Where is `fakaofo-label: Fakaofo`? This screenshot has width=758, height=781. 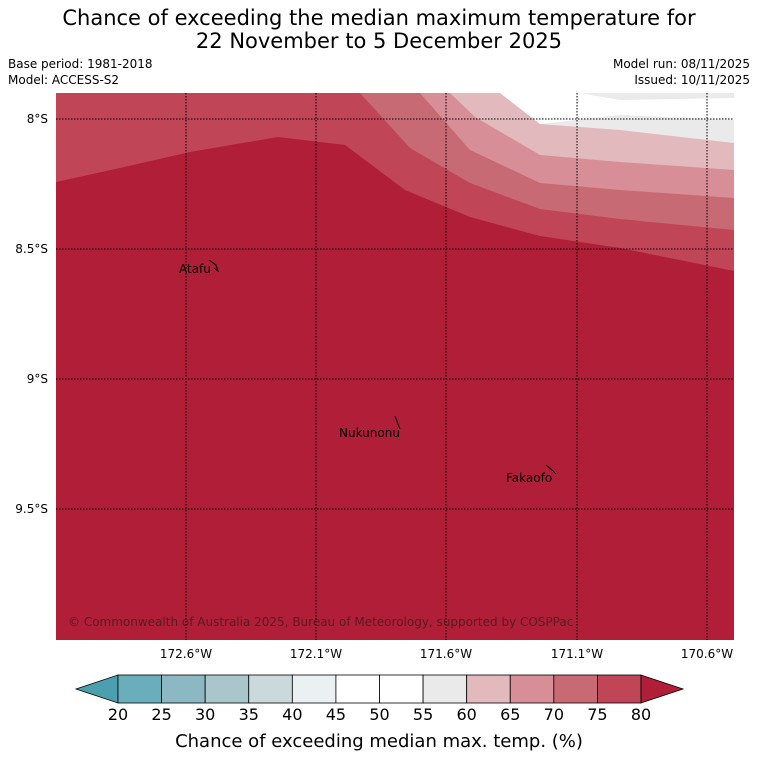 fakaofo-label: Fakaofo is located at coordinates (529, 478).